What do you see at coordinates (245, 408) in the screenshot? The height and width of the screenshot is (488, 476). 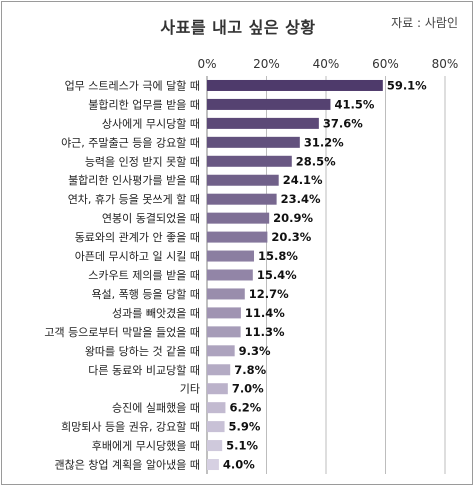 I see `value-label: 6.2%` at bounding box center [245, 408].